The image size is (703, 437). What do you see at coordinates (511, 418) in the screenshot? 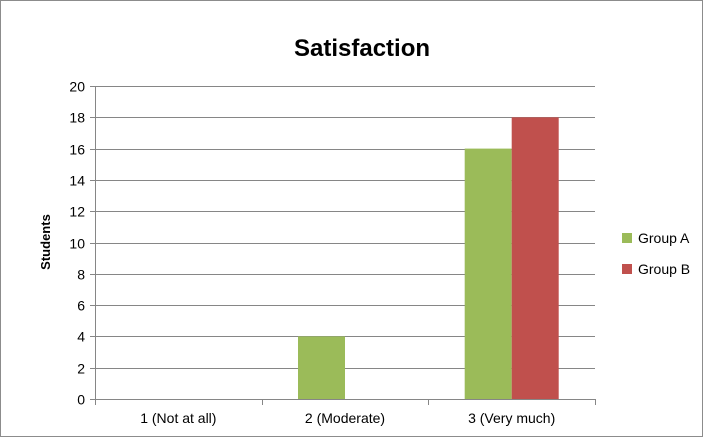
I see `x-tick-label: 3 (Very much)` at bounding box center [511, 418].